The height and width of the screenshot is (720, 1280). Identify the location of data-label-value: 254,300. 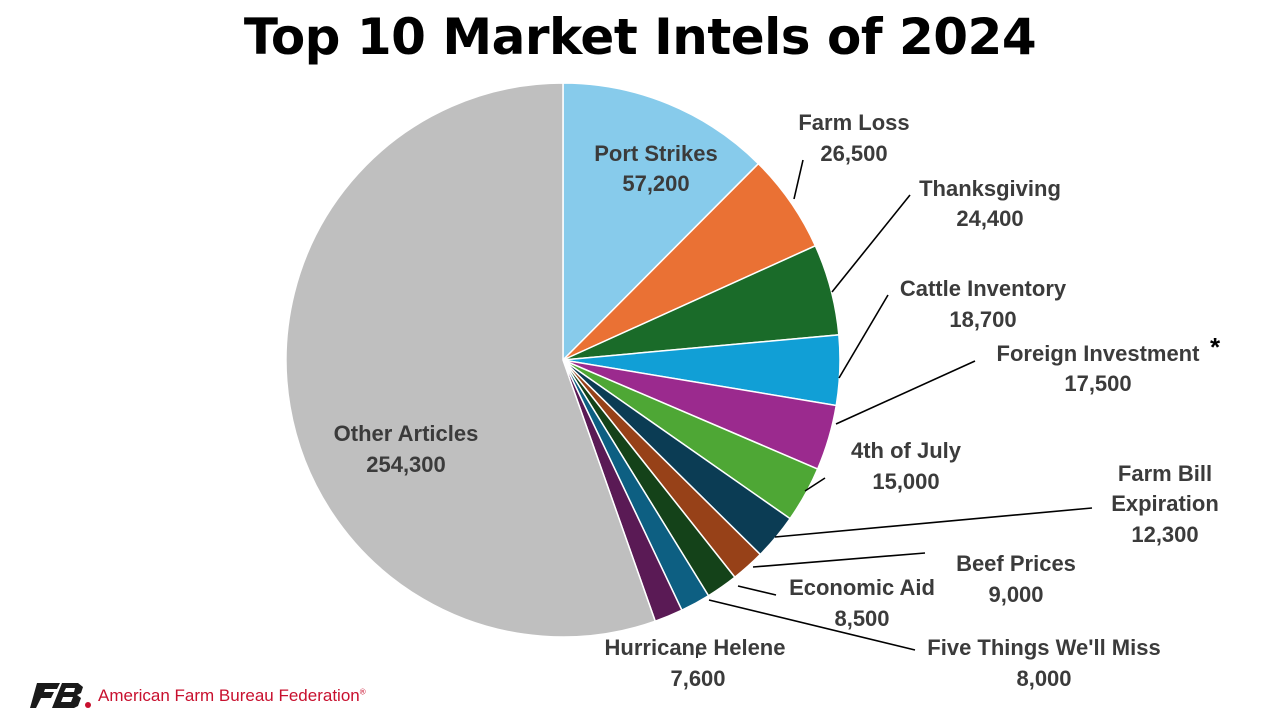
(406, 464).